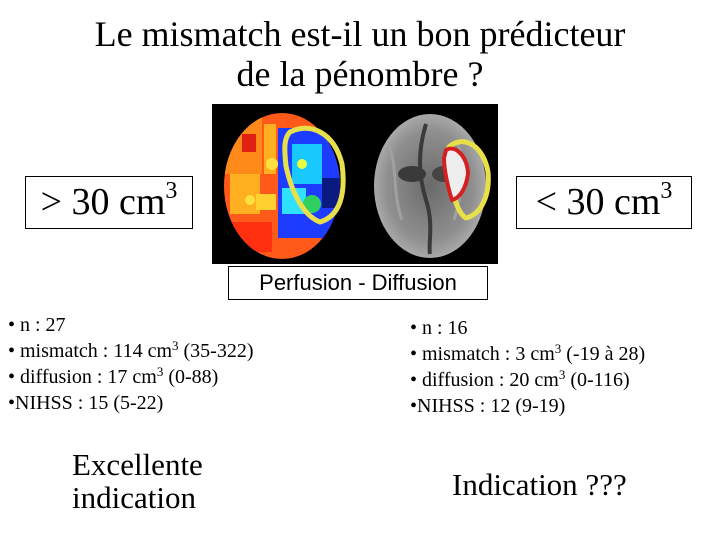 This screenshot has height=540, width=720. What do you see at coordinates (82, 377) in the screenshot?
I see `left-diffusion-label: • diffusion : 17 cm` at bounding box center [82, 377].